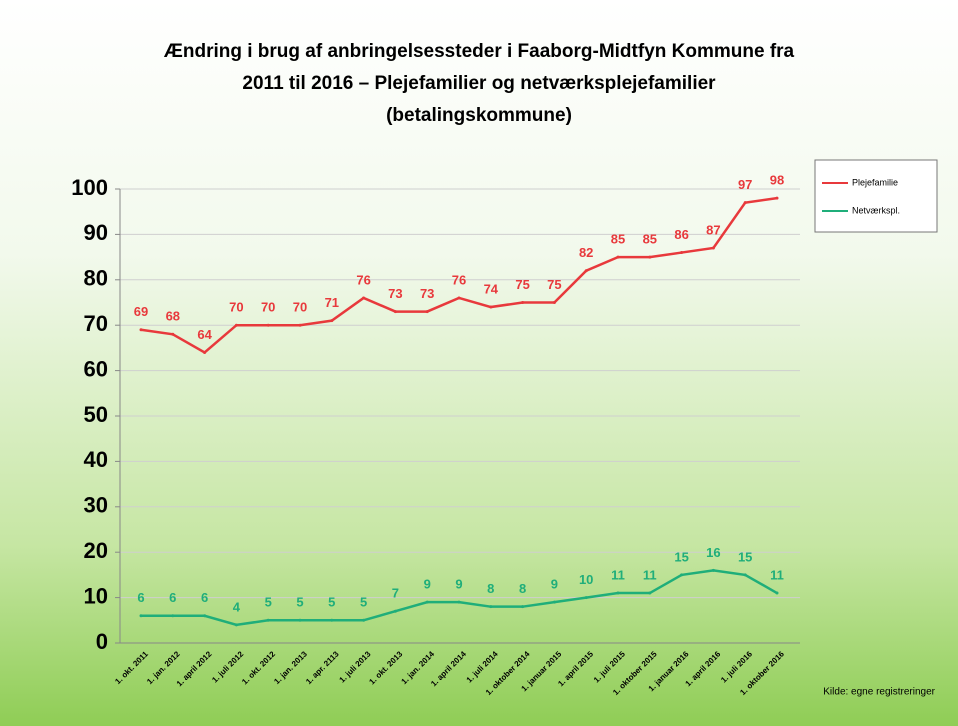  I want to click on data-label: 71, so click(332, 302).